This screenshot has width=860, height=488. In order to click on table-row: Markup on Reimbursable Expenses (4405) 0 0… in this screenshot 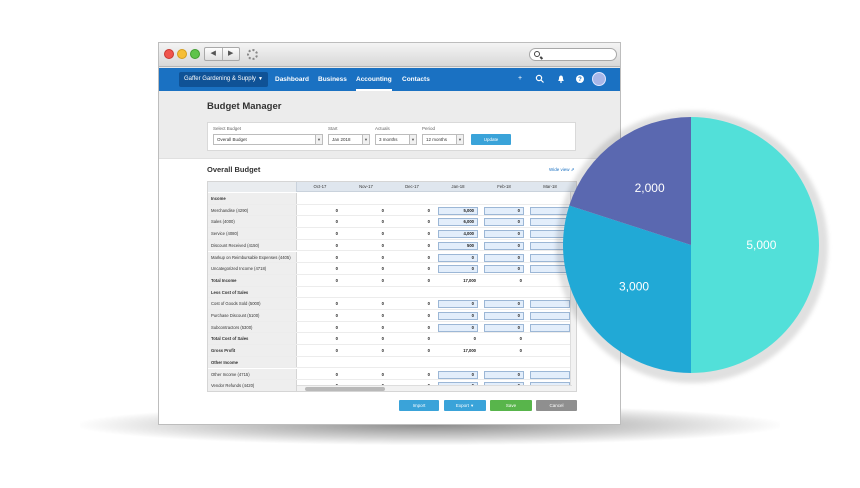, I will do `click(392, 257)`.